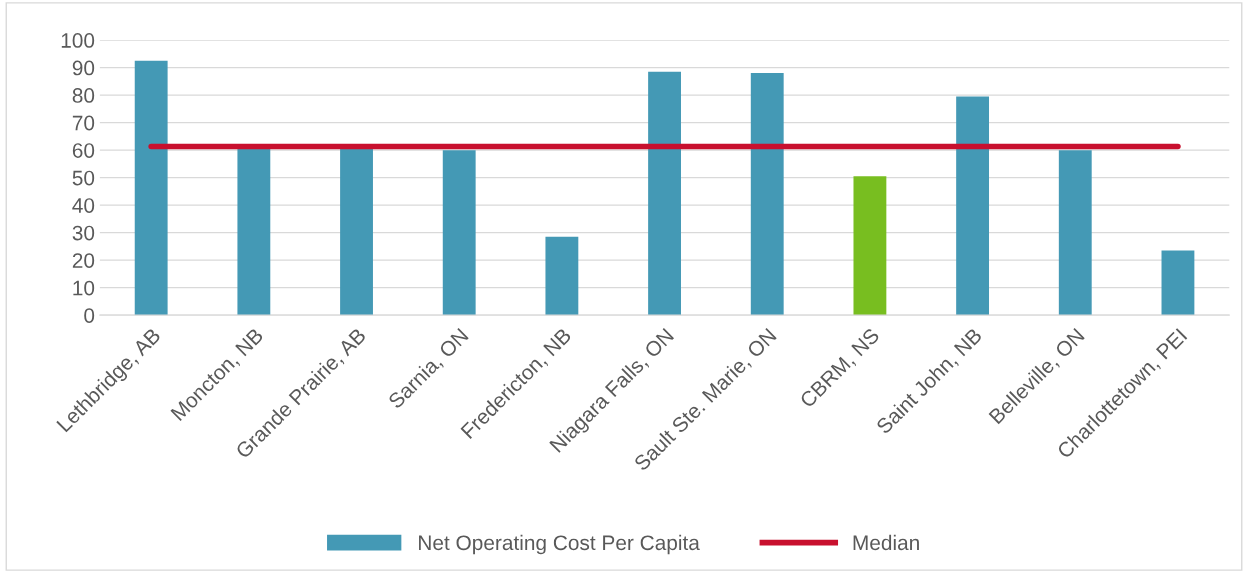  I want to click on legend-label: Net Operating Cost Per Capita, so click(559, 544).